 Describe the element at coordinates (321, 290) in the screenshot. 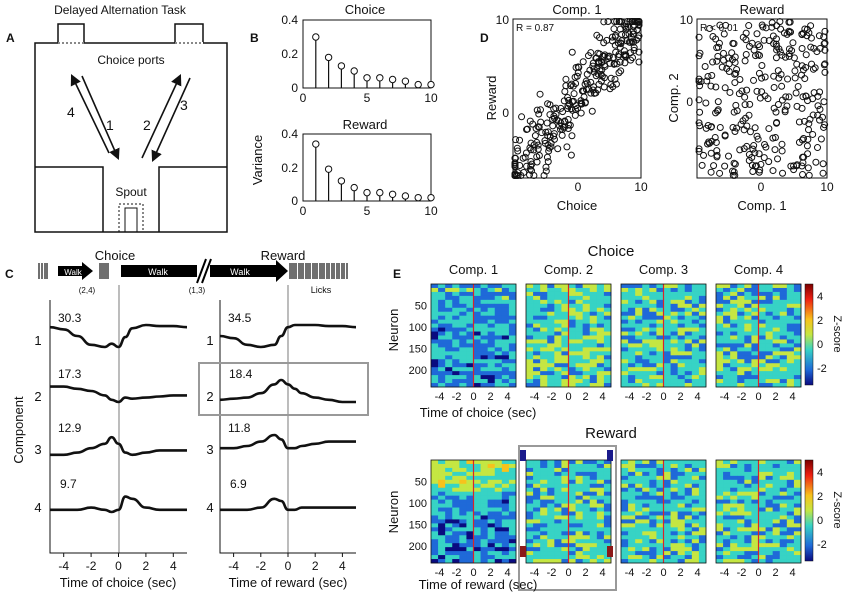

I see `licks-label: Licks` at that location.